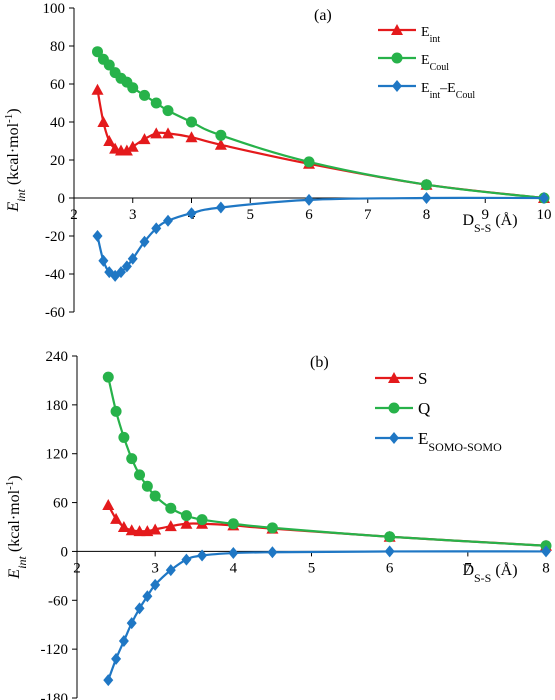  I want to click on x-tick-label: 4, so click(234, 568).